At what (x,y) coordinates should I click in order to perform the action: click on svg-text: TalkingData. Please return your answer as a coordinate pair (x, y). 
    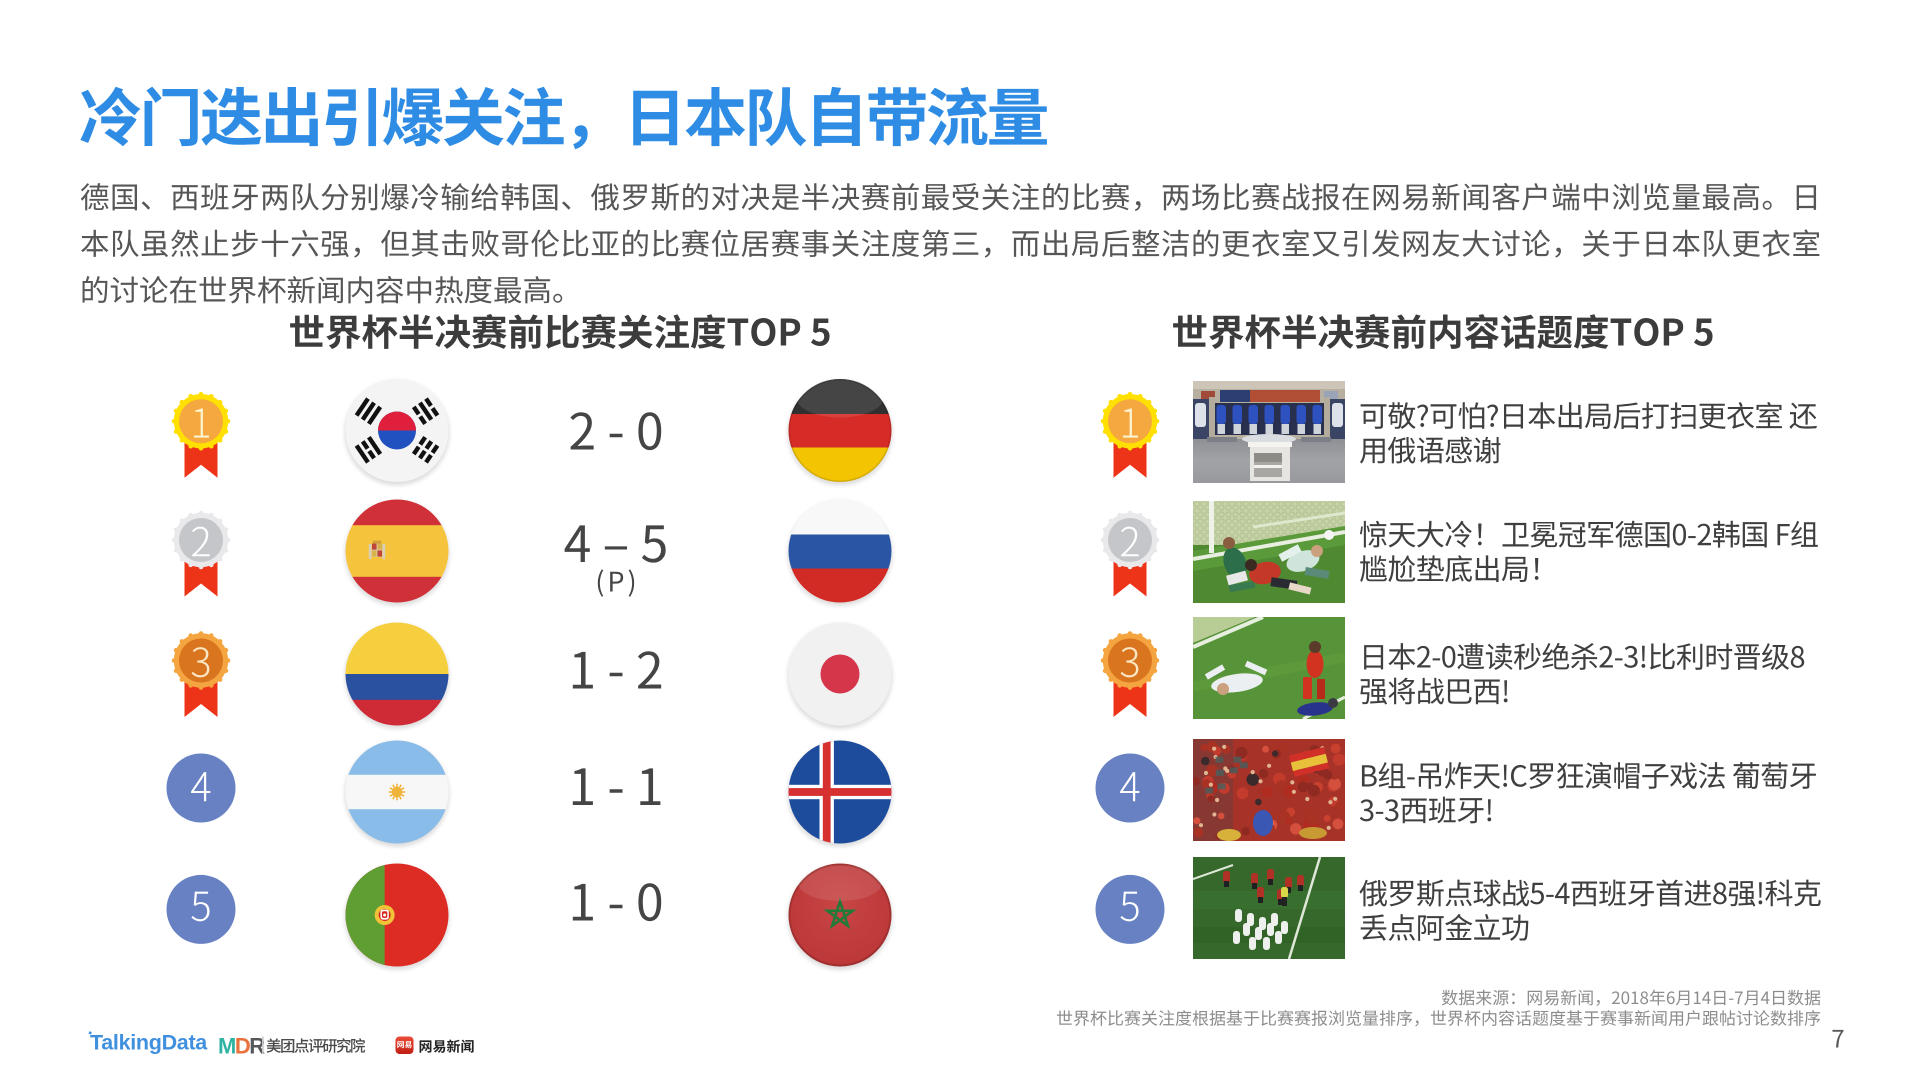
    Looking at the image, I should click on (149, 1043).